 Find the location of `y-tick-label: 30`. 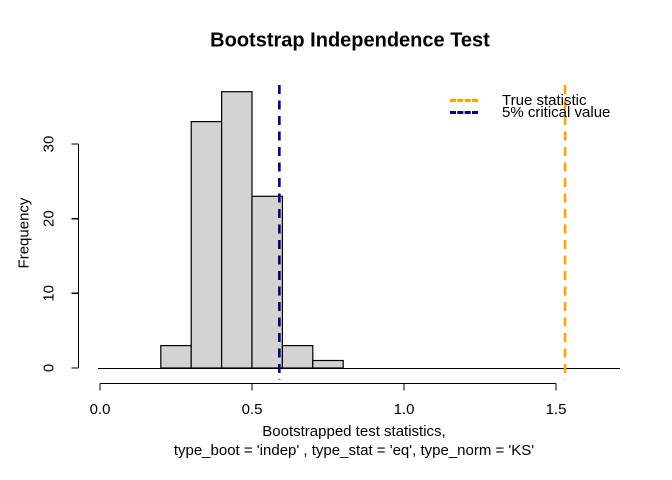

y-tick-label: 30 is located at coordinates (49, 144).